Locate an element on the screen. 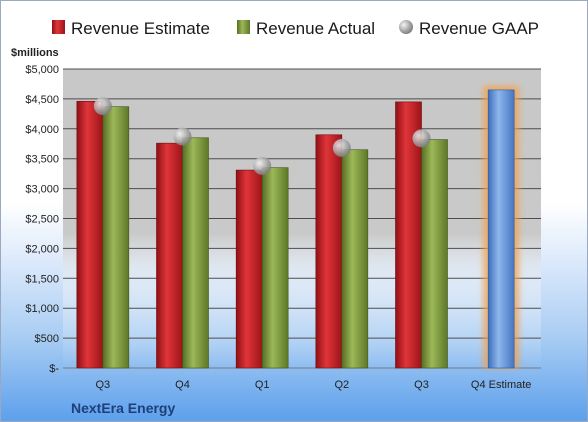  legend-label-revenue-gaap: Revenue GAAP is located at coordinates (479, 28).